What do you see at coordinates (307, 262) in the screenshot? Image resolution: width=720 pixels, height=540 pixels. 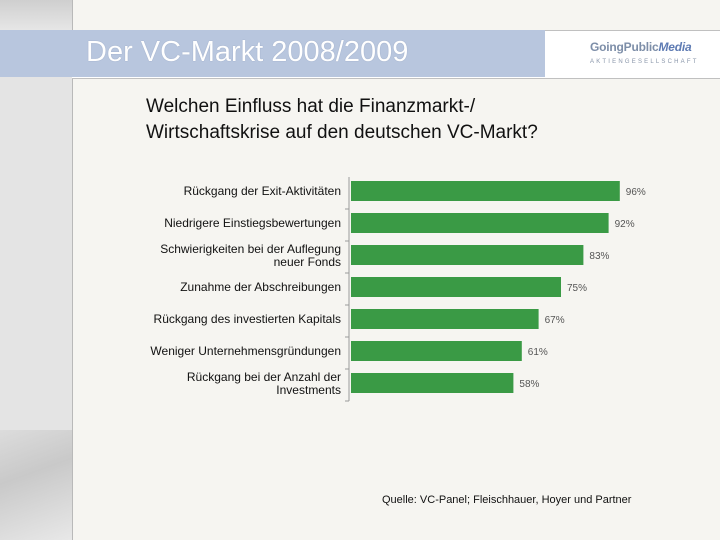 I see `category-label-2-line-1: neuer Fonds` at bounding box center [307, 262].